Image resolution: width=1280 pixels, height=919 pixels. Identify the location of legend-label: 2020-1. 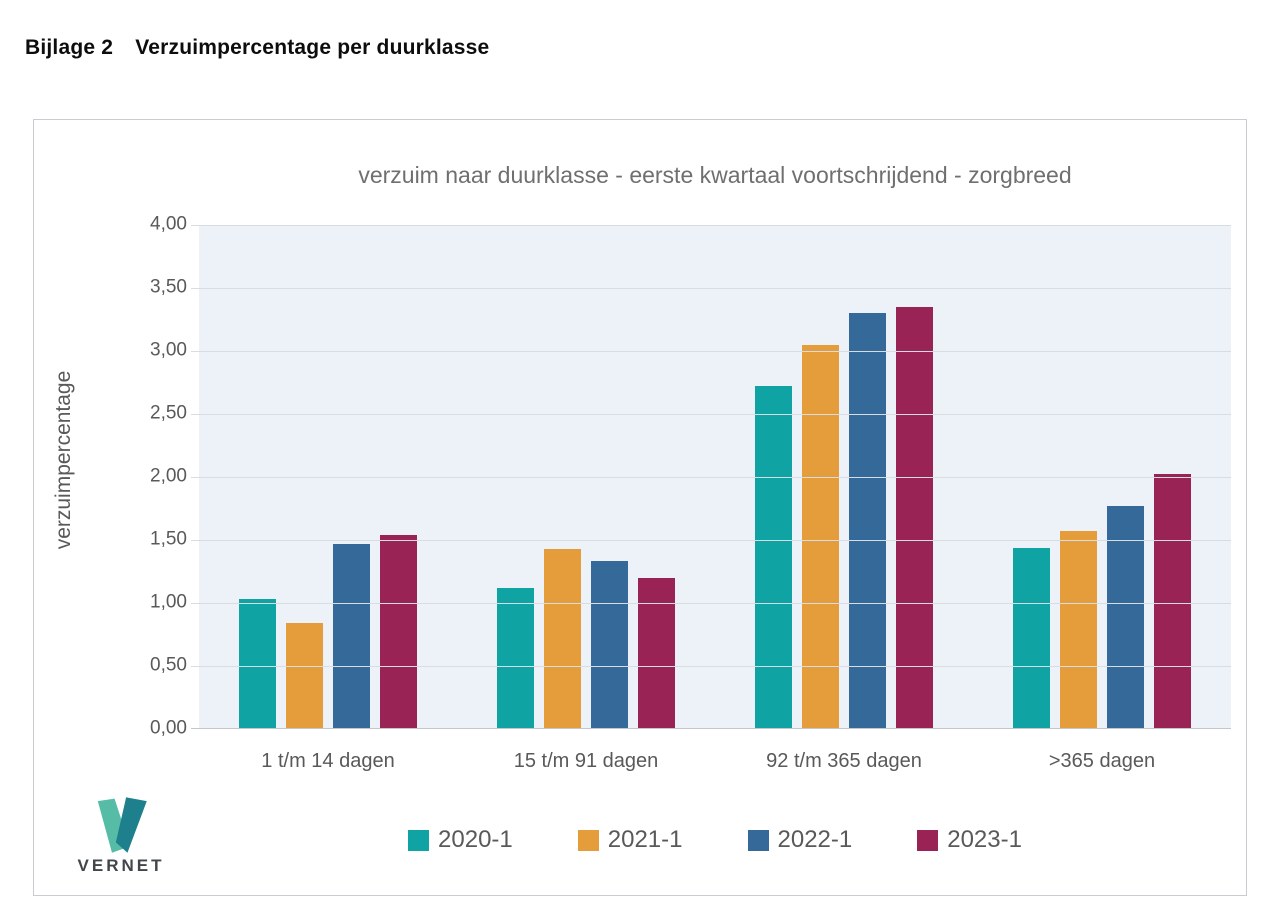
(475, 839).